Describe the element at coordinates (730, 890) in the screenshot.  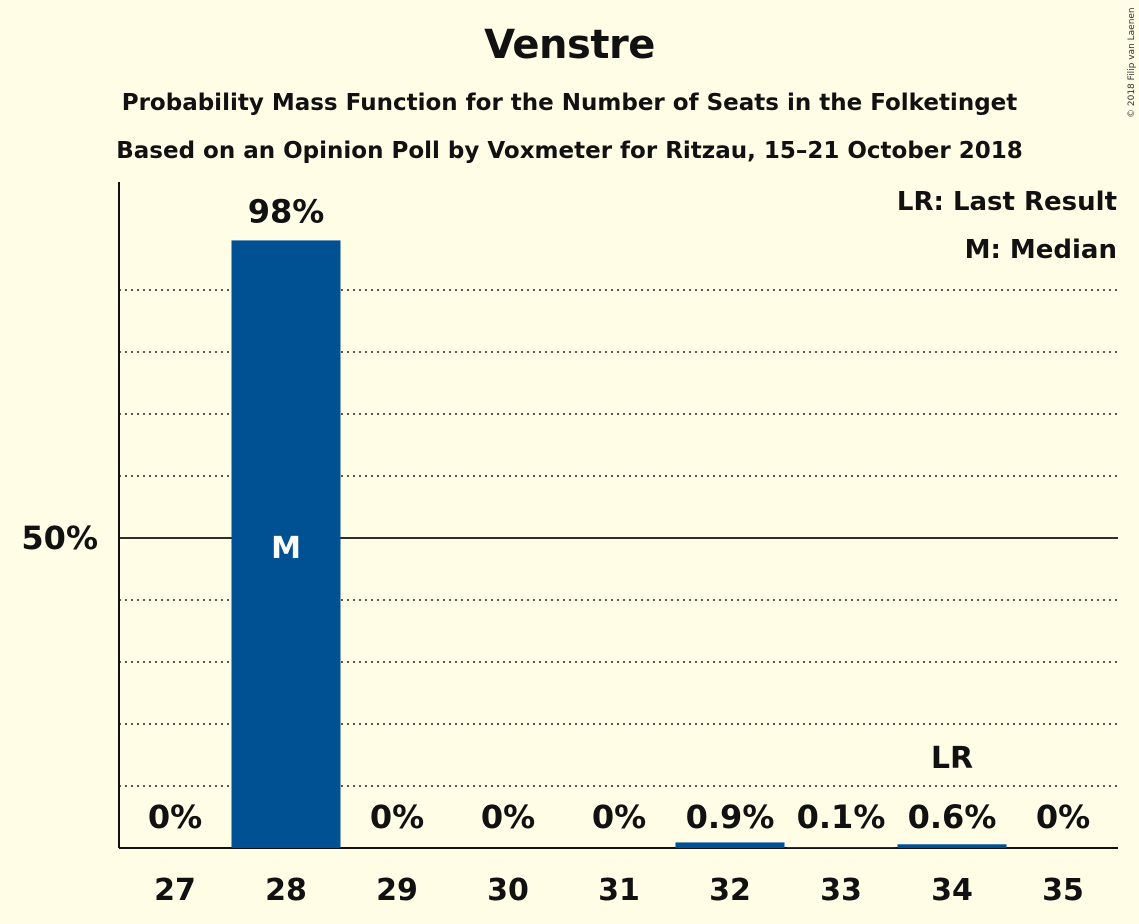
I see `x-tick-label-32: 32` at that location.